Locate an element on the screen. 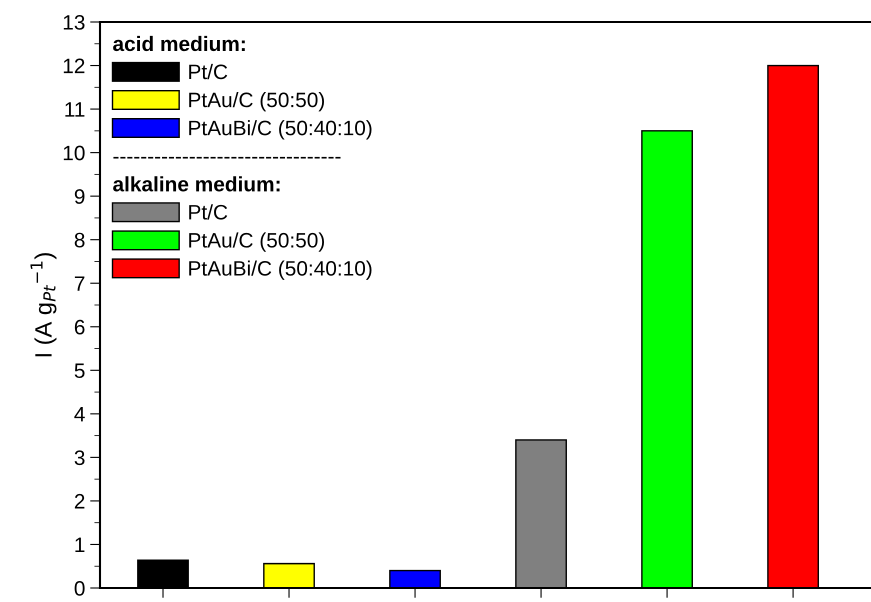  y-tick-label: 9 is located at coordinates (79, 196).